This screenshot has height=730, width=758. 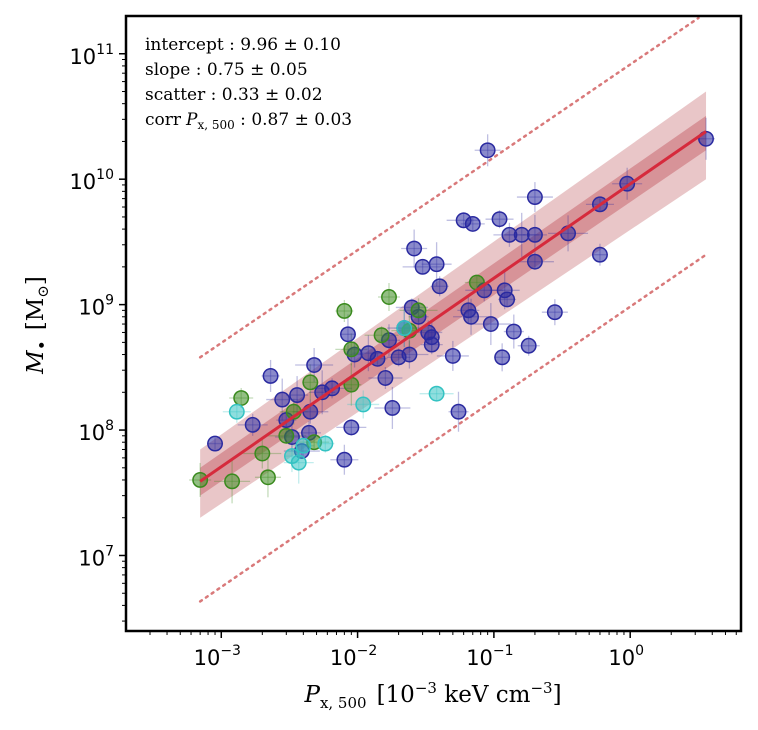 What do you see at coordinates (432, 695) in the screenshot?
I see `x-axis-title: Px, 500 [10−3 keV cm−3]` at bounding box center [432, 695].